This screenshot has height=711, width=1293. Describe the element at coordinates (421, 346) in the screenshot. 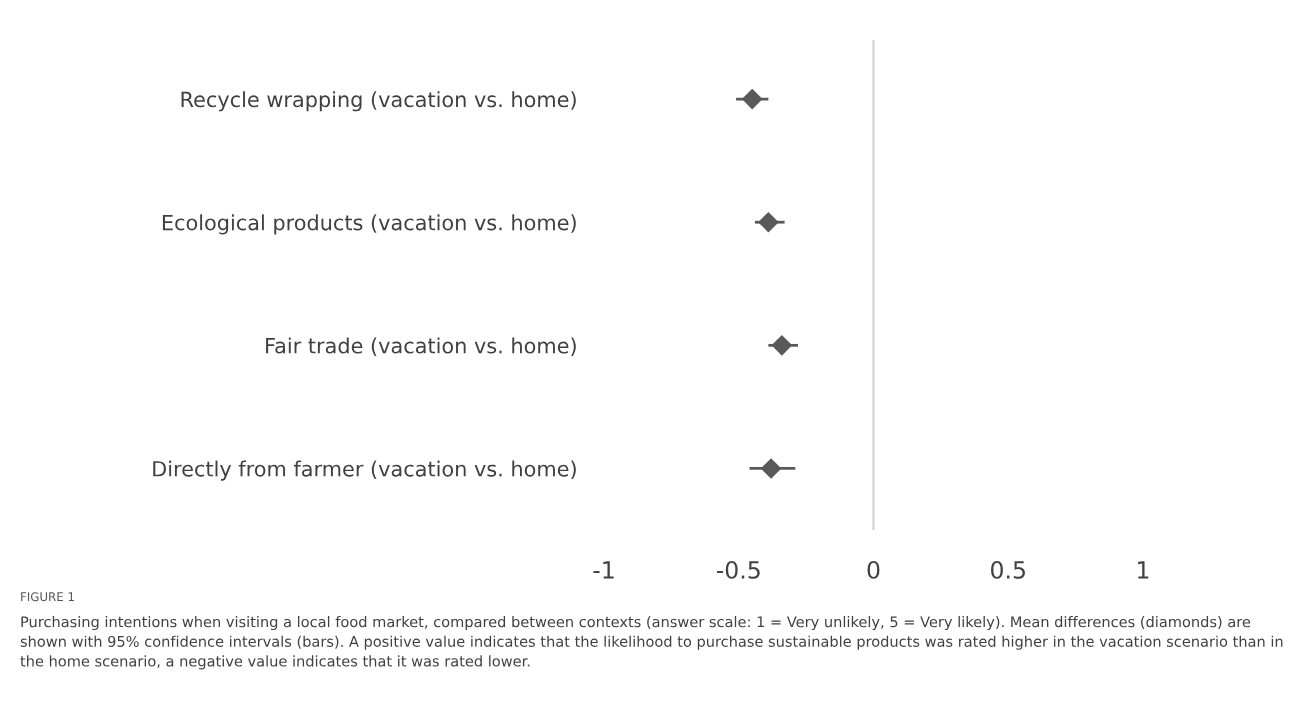

I see `y-tick-label: Fair trade (vacation vs. home)` at that location.